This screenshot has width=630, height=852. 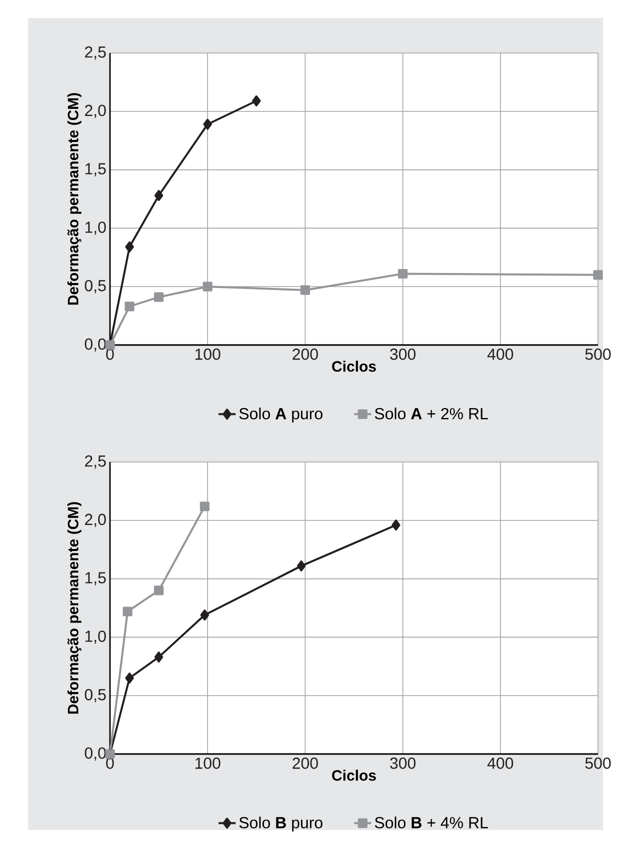 I want to click on legend-label: Solo A puro, so click(x=280, y=415).